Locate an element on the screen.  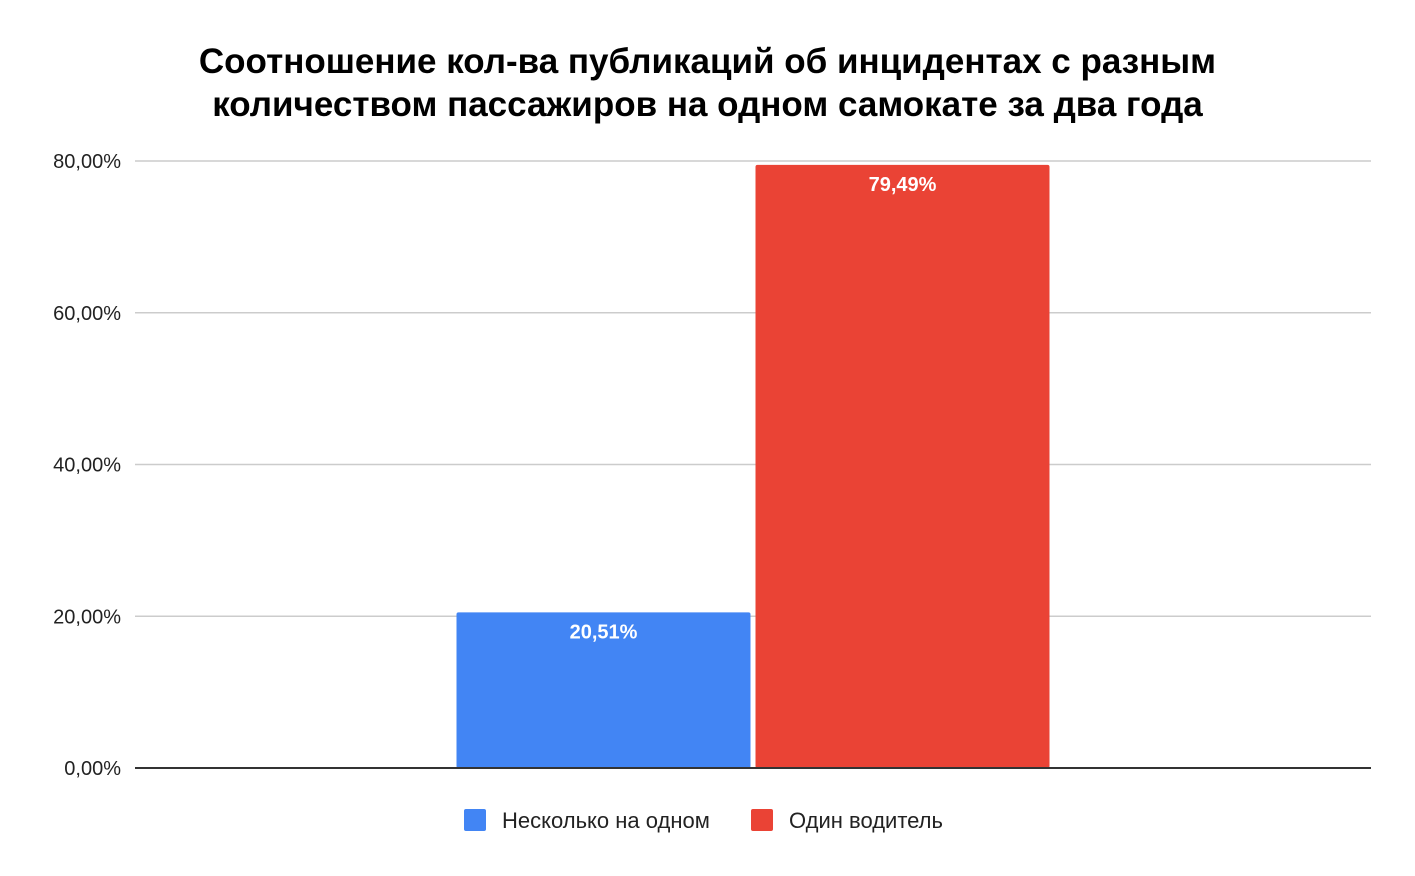
y-tick-label: 0,00% is located at coordinates (92, 769).